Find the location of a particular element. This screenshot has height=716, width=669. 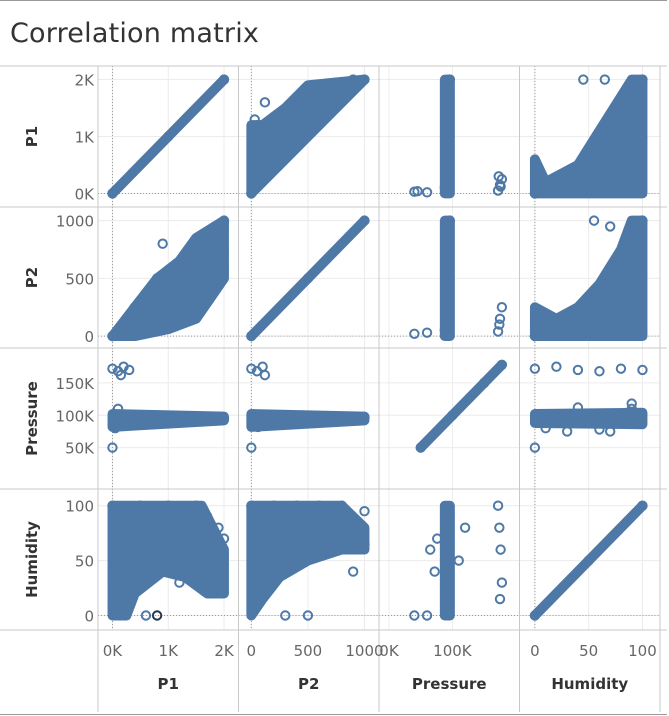

y-tick-label: 150K is located at coordinates (76, 384).